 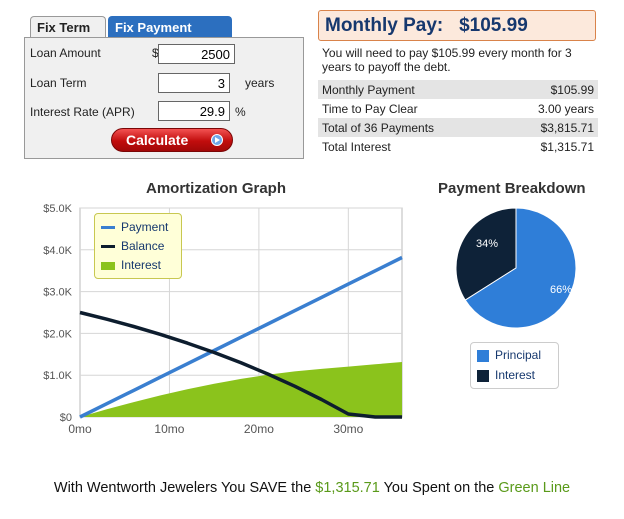 What do you see at coordinates (439, 488) in the screenshot?
I see `footer-middle: You Spent on the` at bounding box center [439, 488].